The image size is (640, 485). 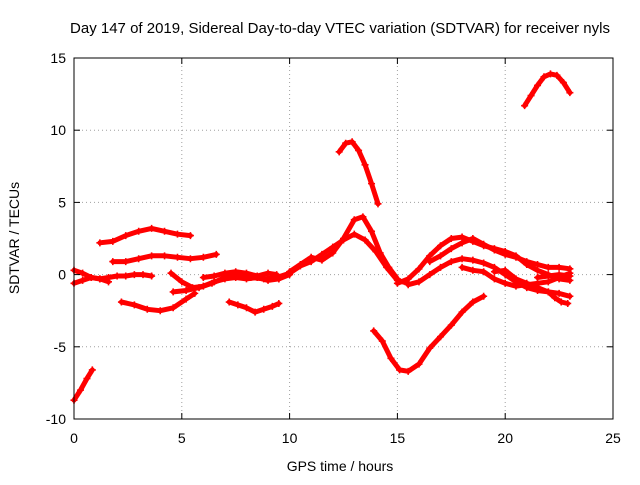 What do you see at coordinates (60, 347) in the screenshot?
I see `y-tick-label: -5` at bounding box center [60, 347].